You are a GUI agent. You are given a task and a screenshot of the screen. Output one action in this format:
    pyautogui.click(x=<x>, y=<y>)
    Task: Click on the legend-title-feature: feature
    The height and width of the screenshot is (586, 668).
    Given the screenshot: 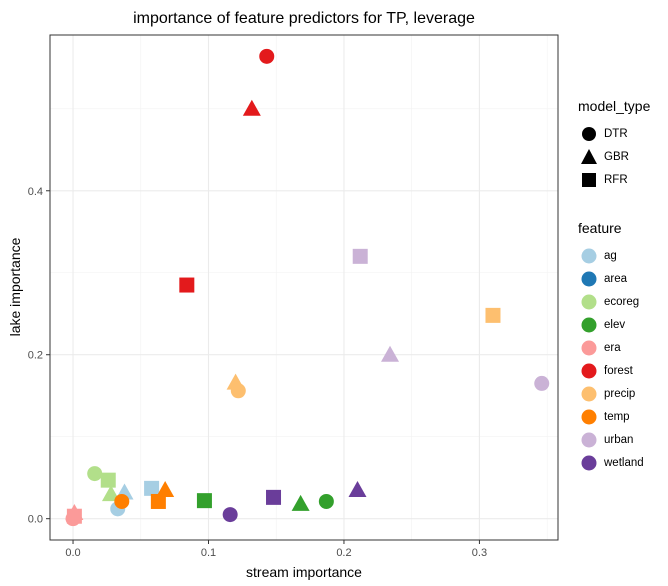 What is the action you would take?
    pyautogui.click(x=600, y=228)
    